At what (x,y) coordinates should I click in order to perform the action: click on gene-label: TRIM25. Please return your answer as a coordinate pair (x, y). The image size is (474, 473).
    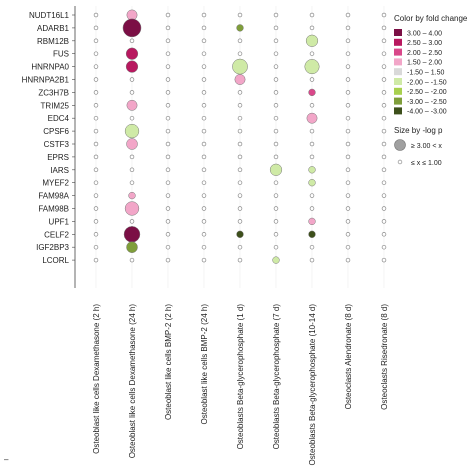
    Looking at the image, I should click on (55, 105).